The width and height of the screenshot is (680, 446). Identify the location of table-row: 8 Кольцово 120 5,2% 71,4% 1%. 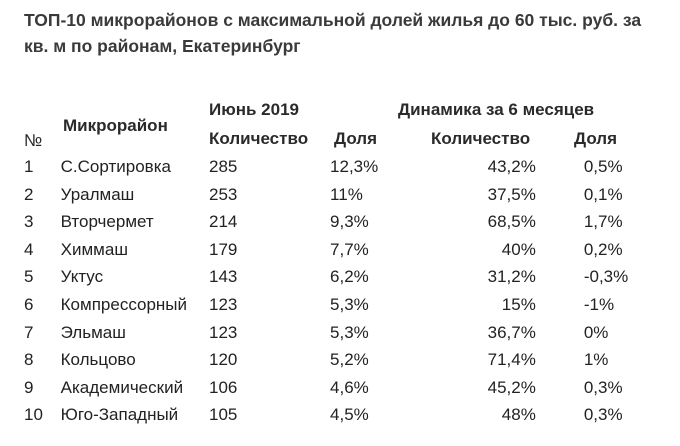
(349, 360).